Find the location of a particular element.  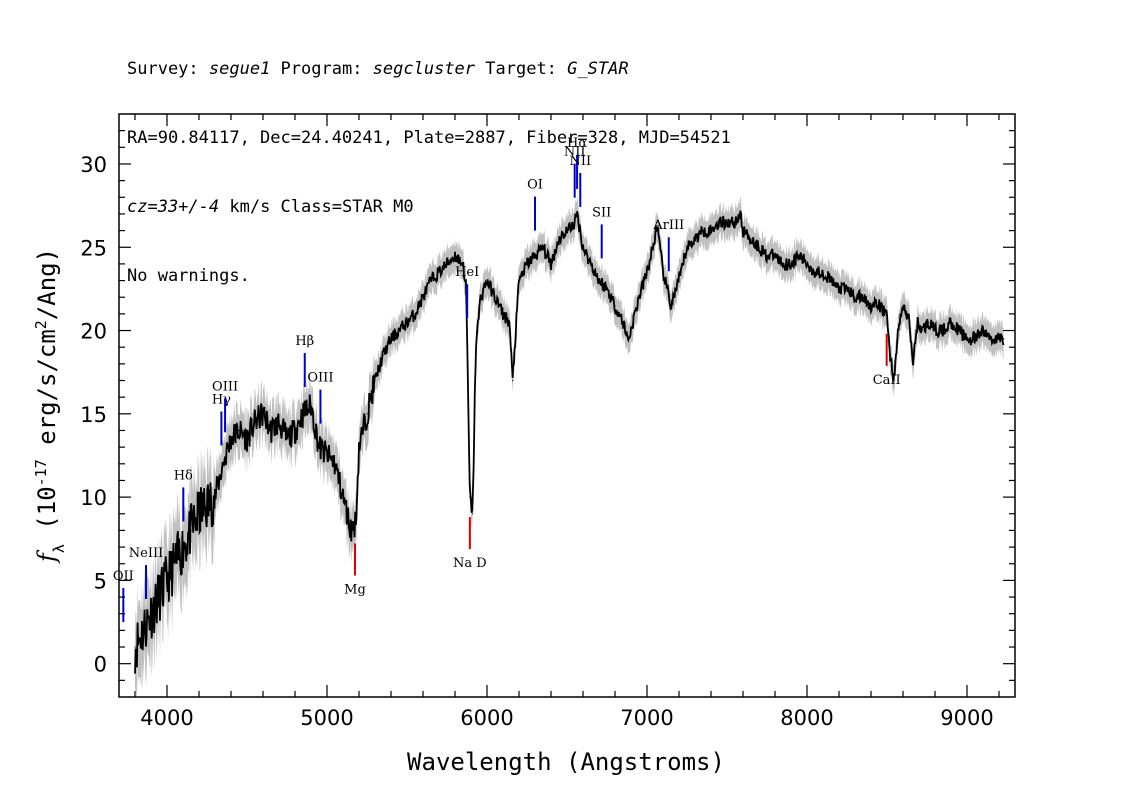

y-tick-label: 30 is located at coordinates (93, 165).